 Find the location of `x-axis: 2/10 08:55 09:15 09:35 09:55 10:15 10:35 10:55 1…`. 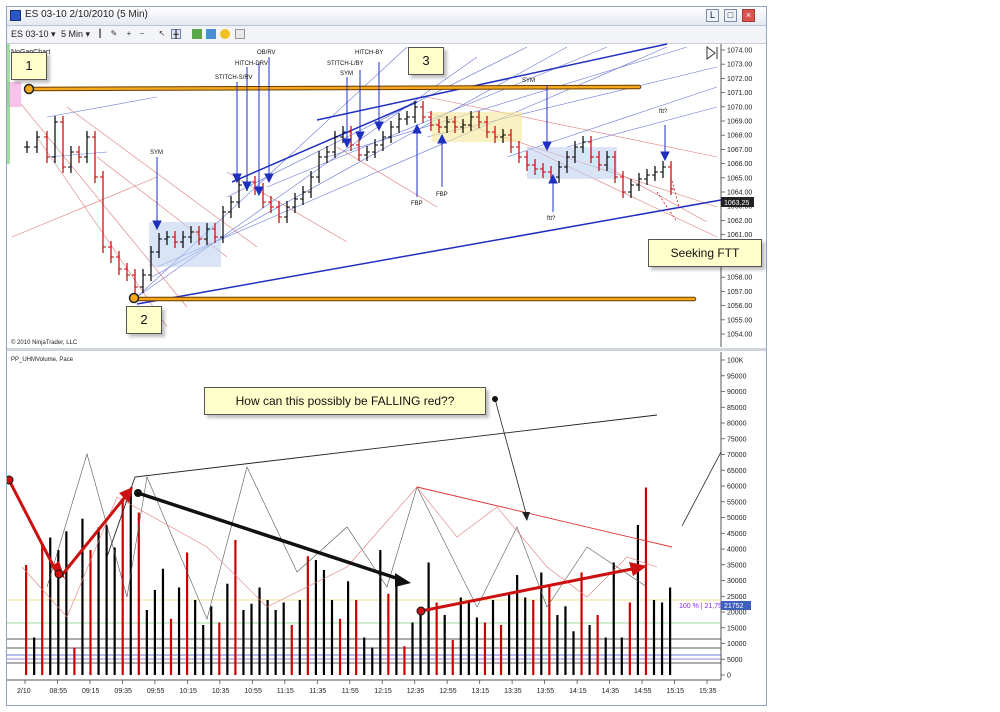

x-axis: 2/10 08:55 09:15 09:35 09:55 10:15 10:35 10:55 1… is located at coordinates (367, 687).